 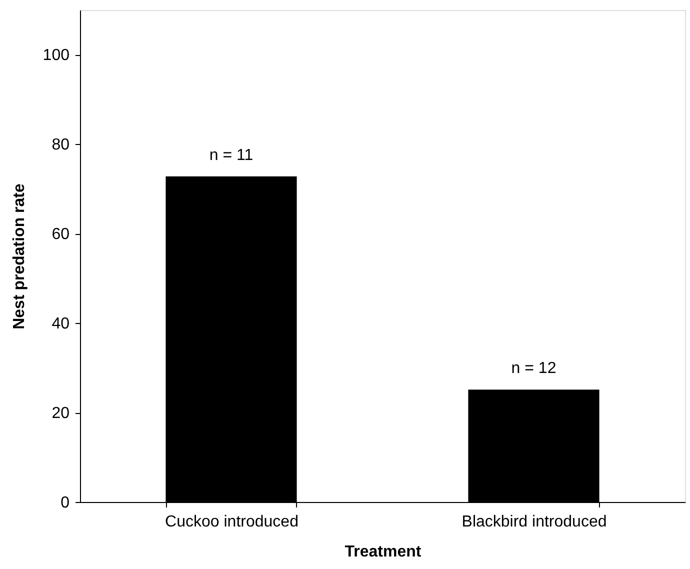 I want to click on x-tick-label: Cuckoo introduced, so click(x=231, y=522).